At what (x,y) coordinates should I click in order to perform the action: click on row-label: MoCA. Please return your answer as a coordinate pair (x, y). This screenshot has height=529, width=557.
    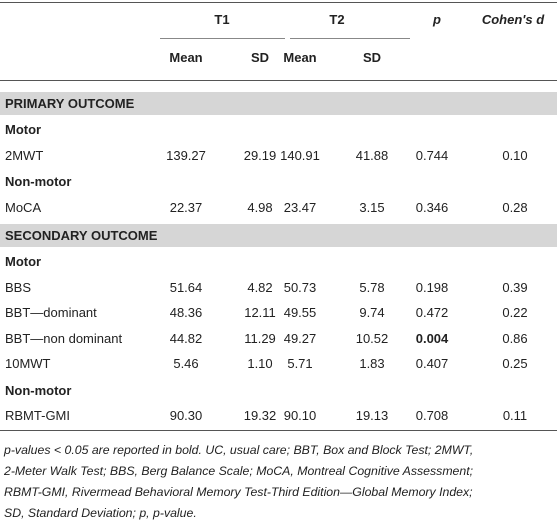
    Looking at the image, I should click on (23, 207).